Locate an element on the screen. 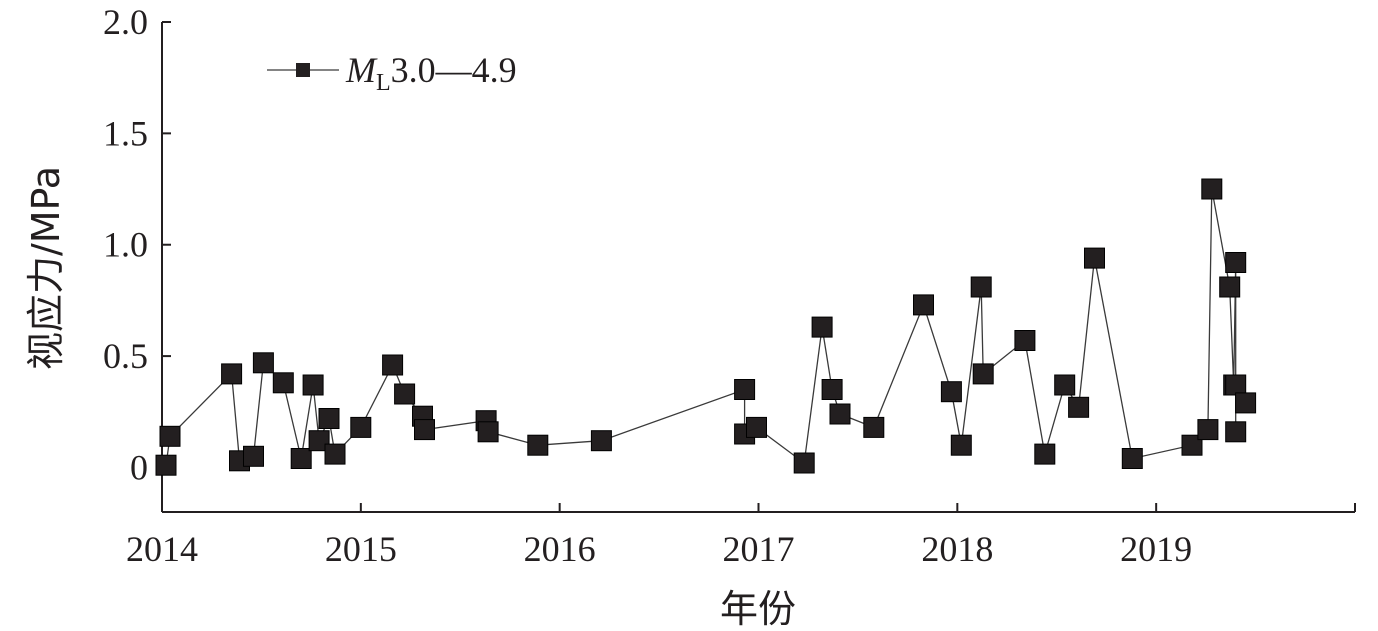 The image size is (1378, 631). legend: ML3.0—4.9 is located at coordinates (392, 73).